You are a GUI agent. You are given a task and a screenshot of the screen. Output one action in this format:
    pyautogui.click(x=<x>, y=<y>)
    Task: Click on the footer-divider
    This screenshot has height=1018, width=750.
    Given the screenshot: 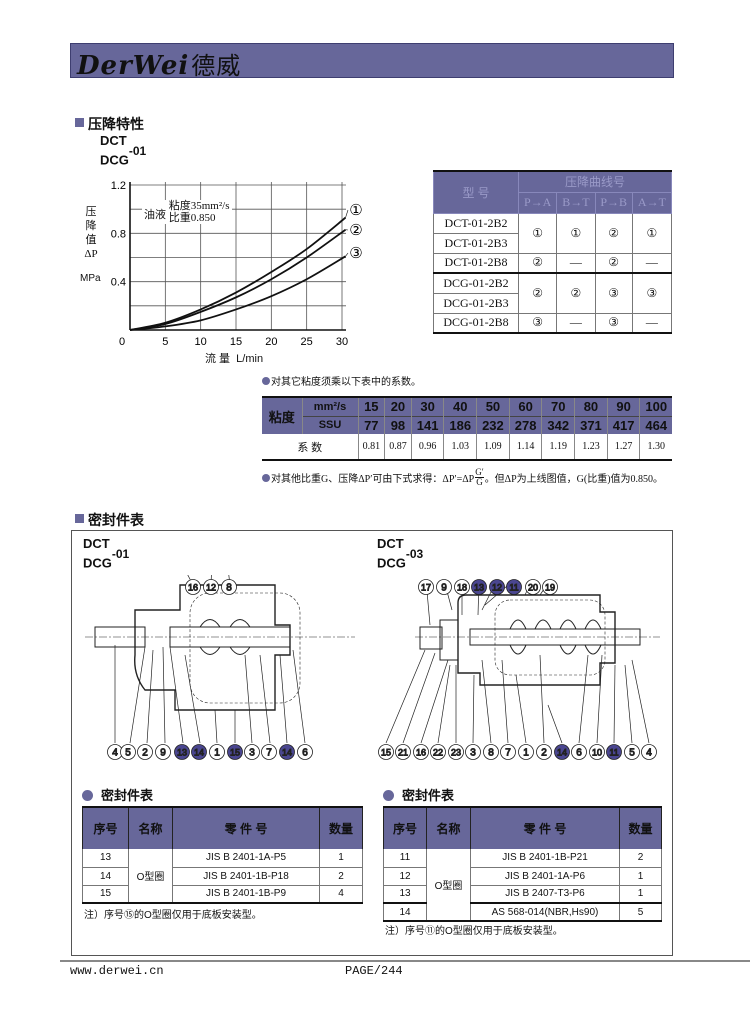 What is the action you would take?
    pyautogui.click(x=405, y=961)
    